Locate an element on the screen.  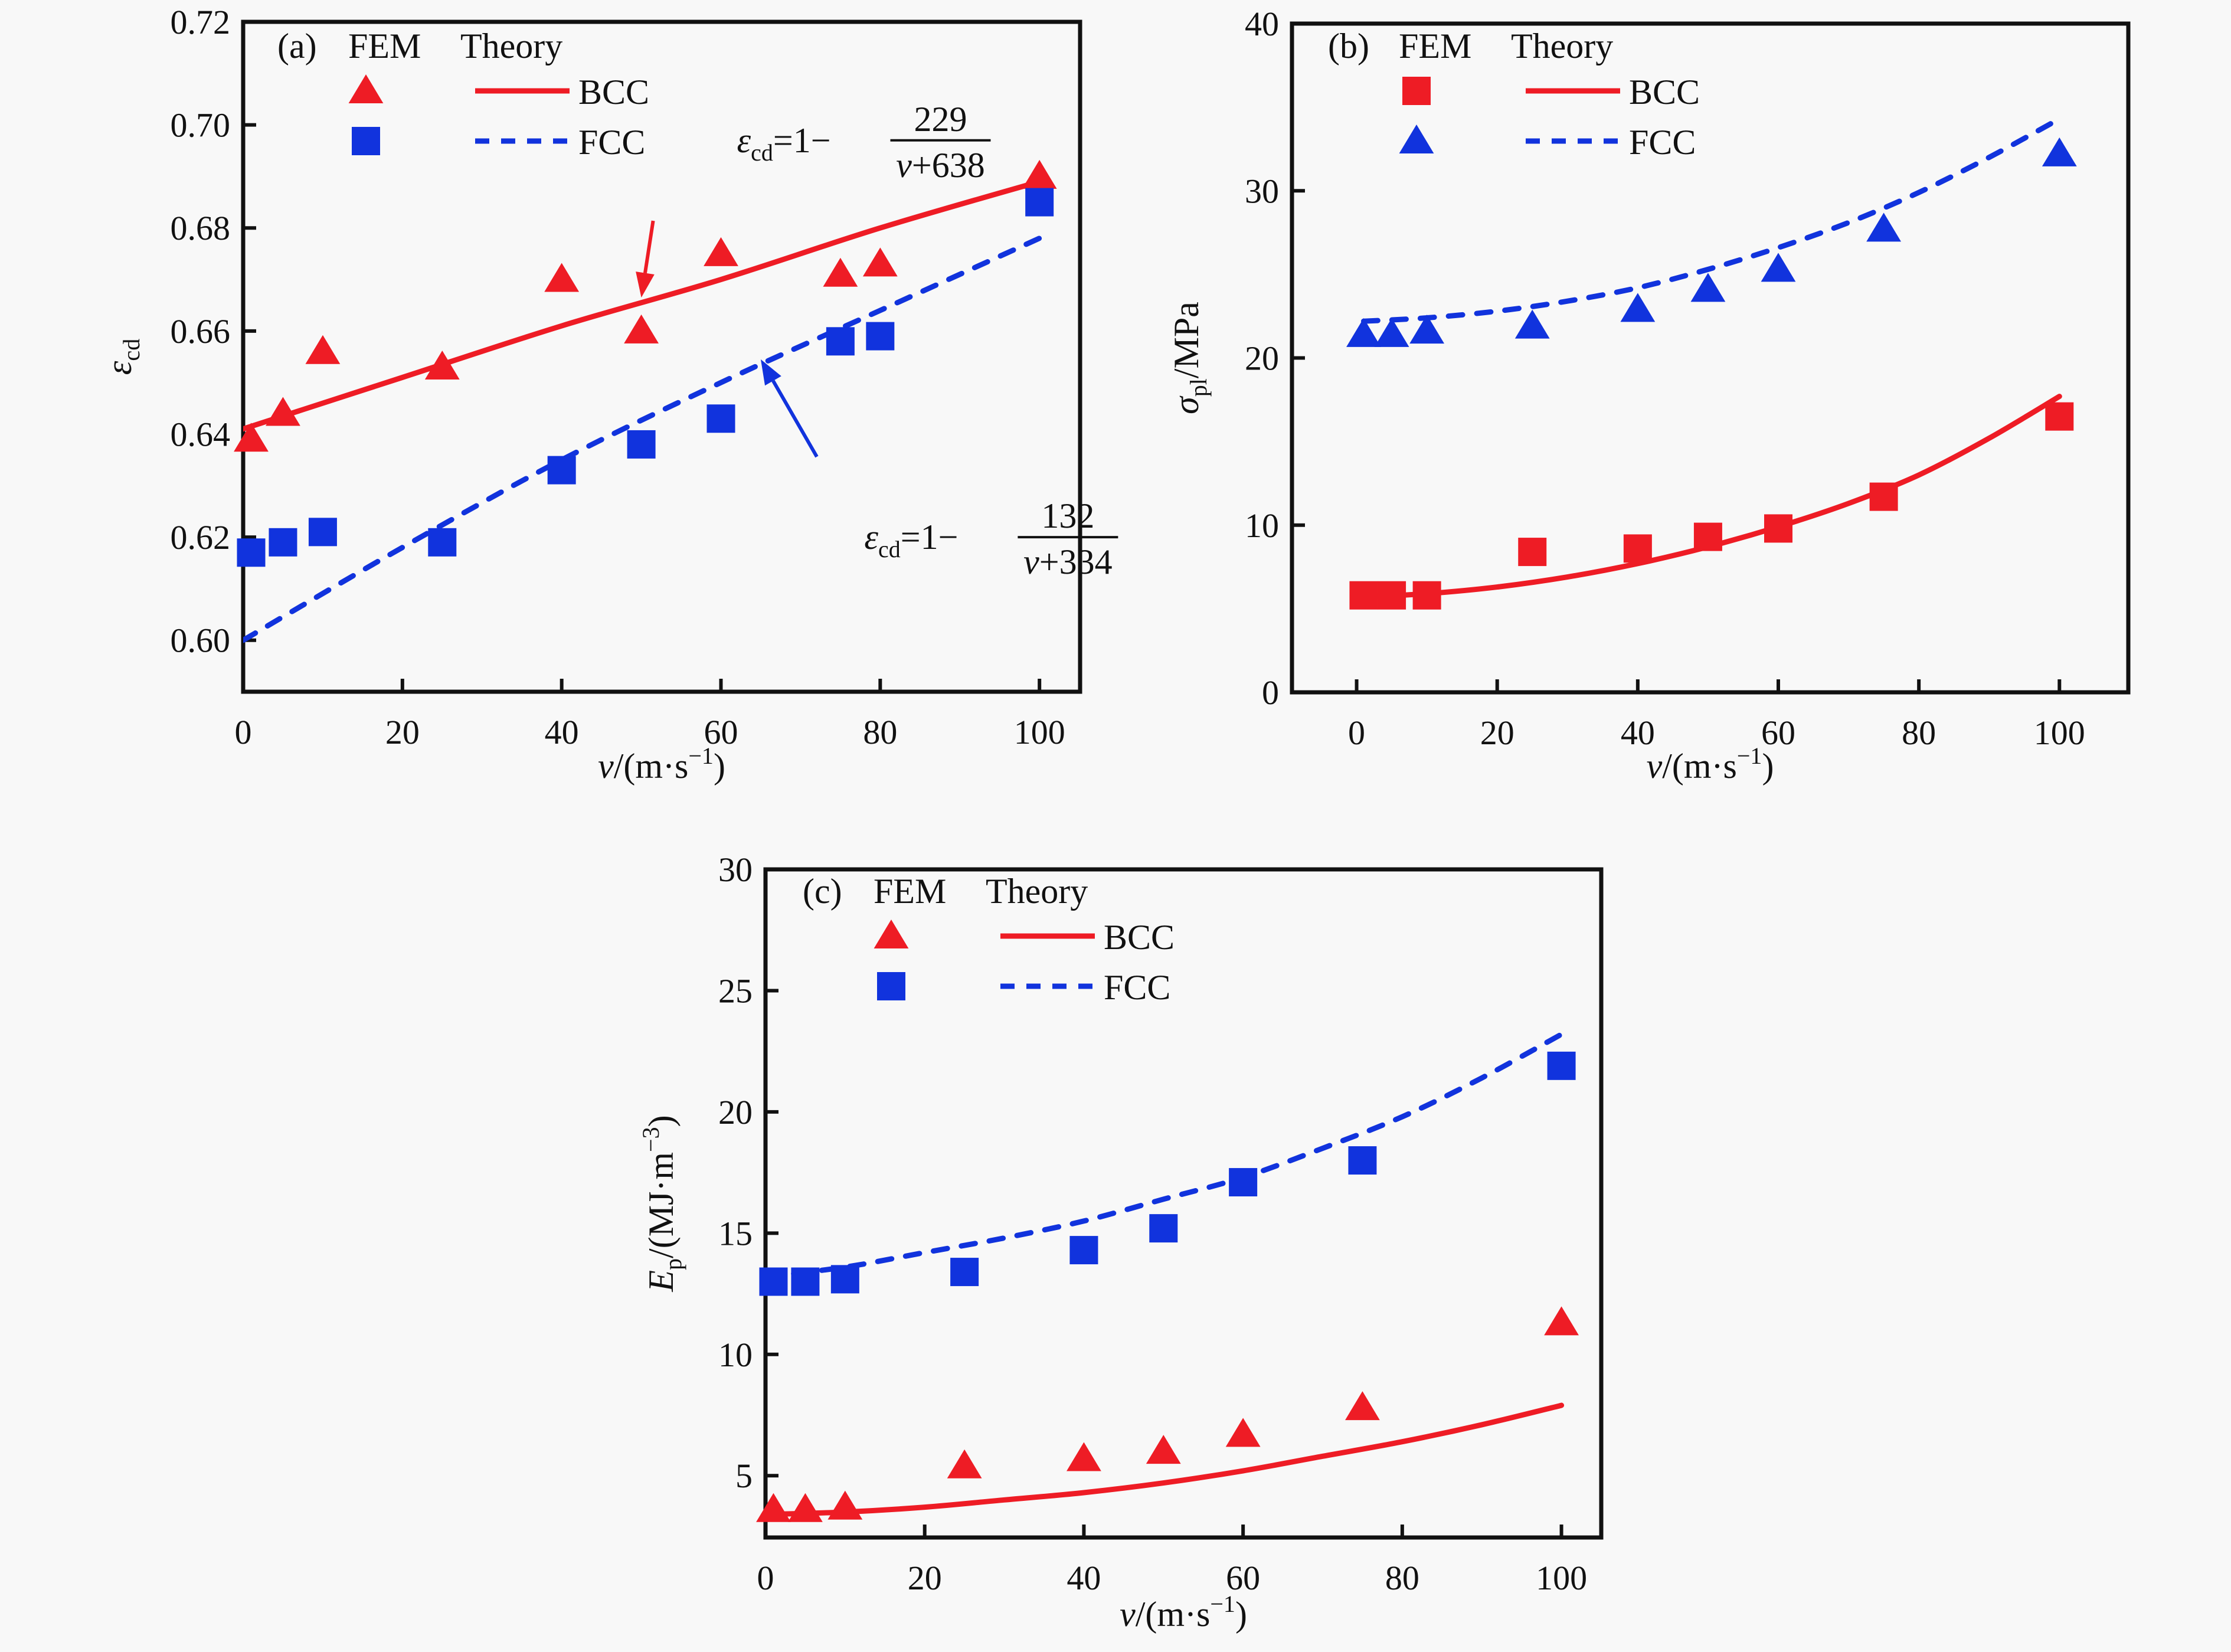
y-tick-label: 0.60 is located at coordinates (201, 641).